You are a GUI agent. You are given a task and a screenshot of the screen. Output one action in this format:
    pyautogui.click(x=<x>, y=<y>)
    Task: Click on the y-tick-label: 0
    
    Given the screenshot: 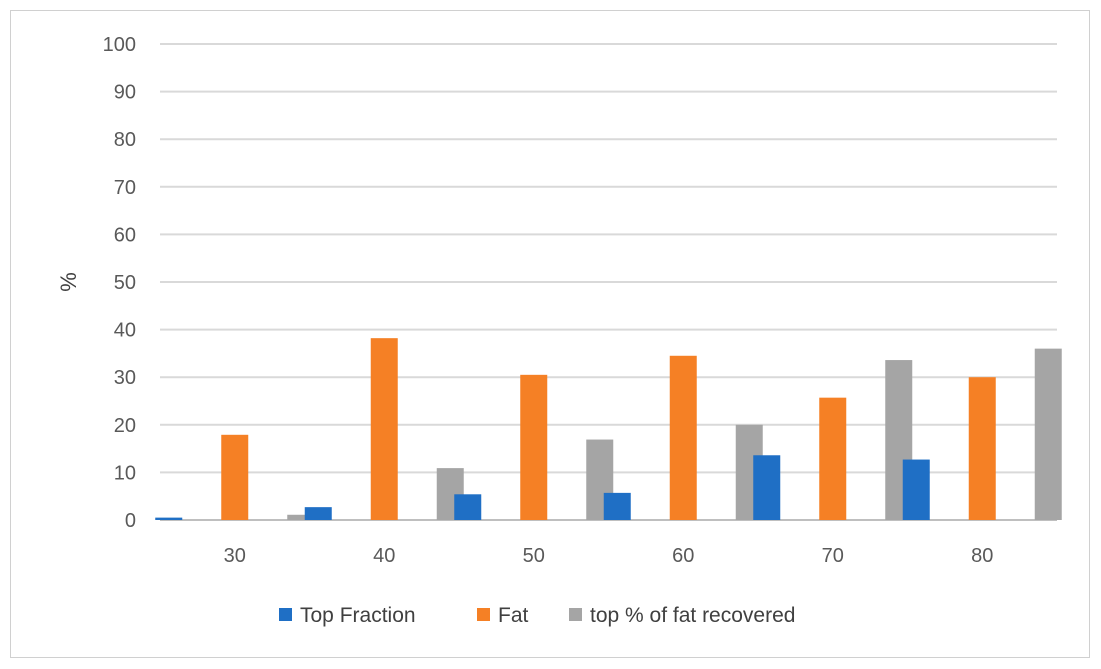 What is the action you would take?
    pyautogui.click(x=130, y=521)
    